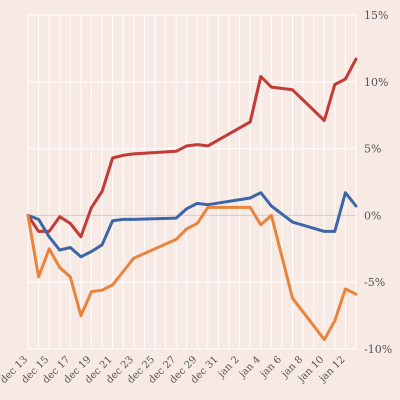 This screenshot has height=400, width=400. I want to click on y-tick-label: 15%, so click(376, 15).